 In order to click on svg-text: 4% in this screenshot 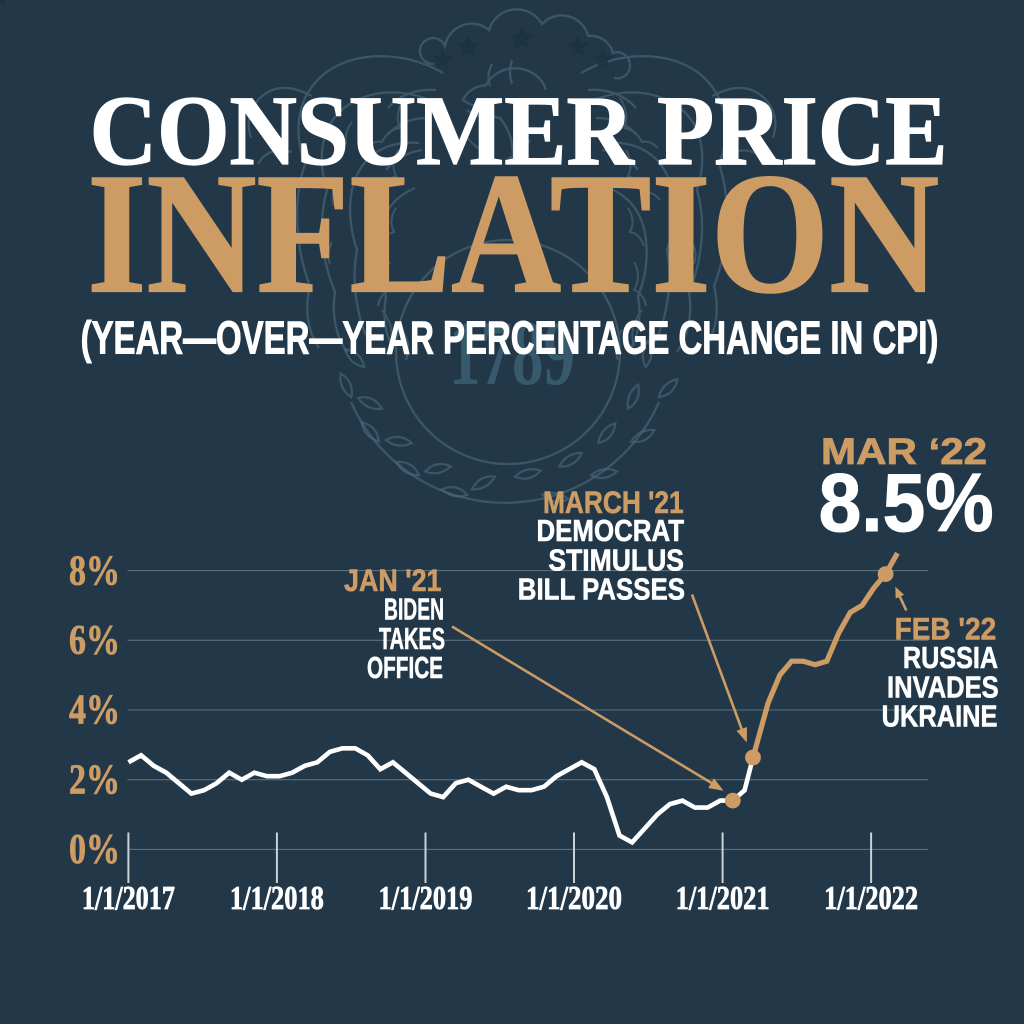, I will do `click(94, 710)`.